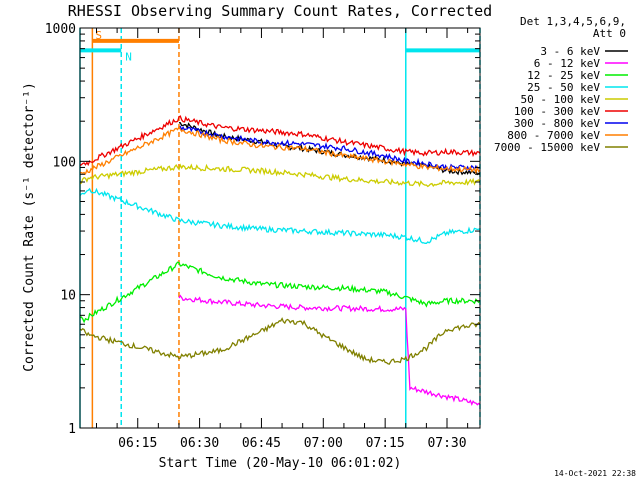  I want to click on series-800-7000-kev, so click(280, 150).